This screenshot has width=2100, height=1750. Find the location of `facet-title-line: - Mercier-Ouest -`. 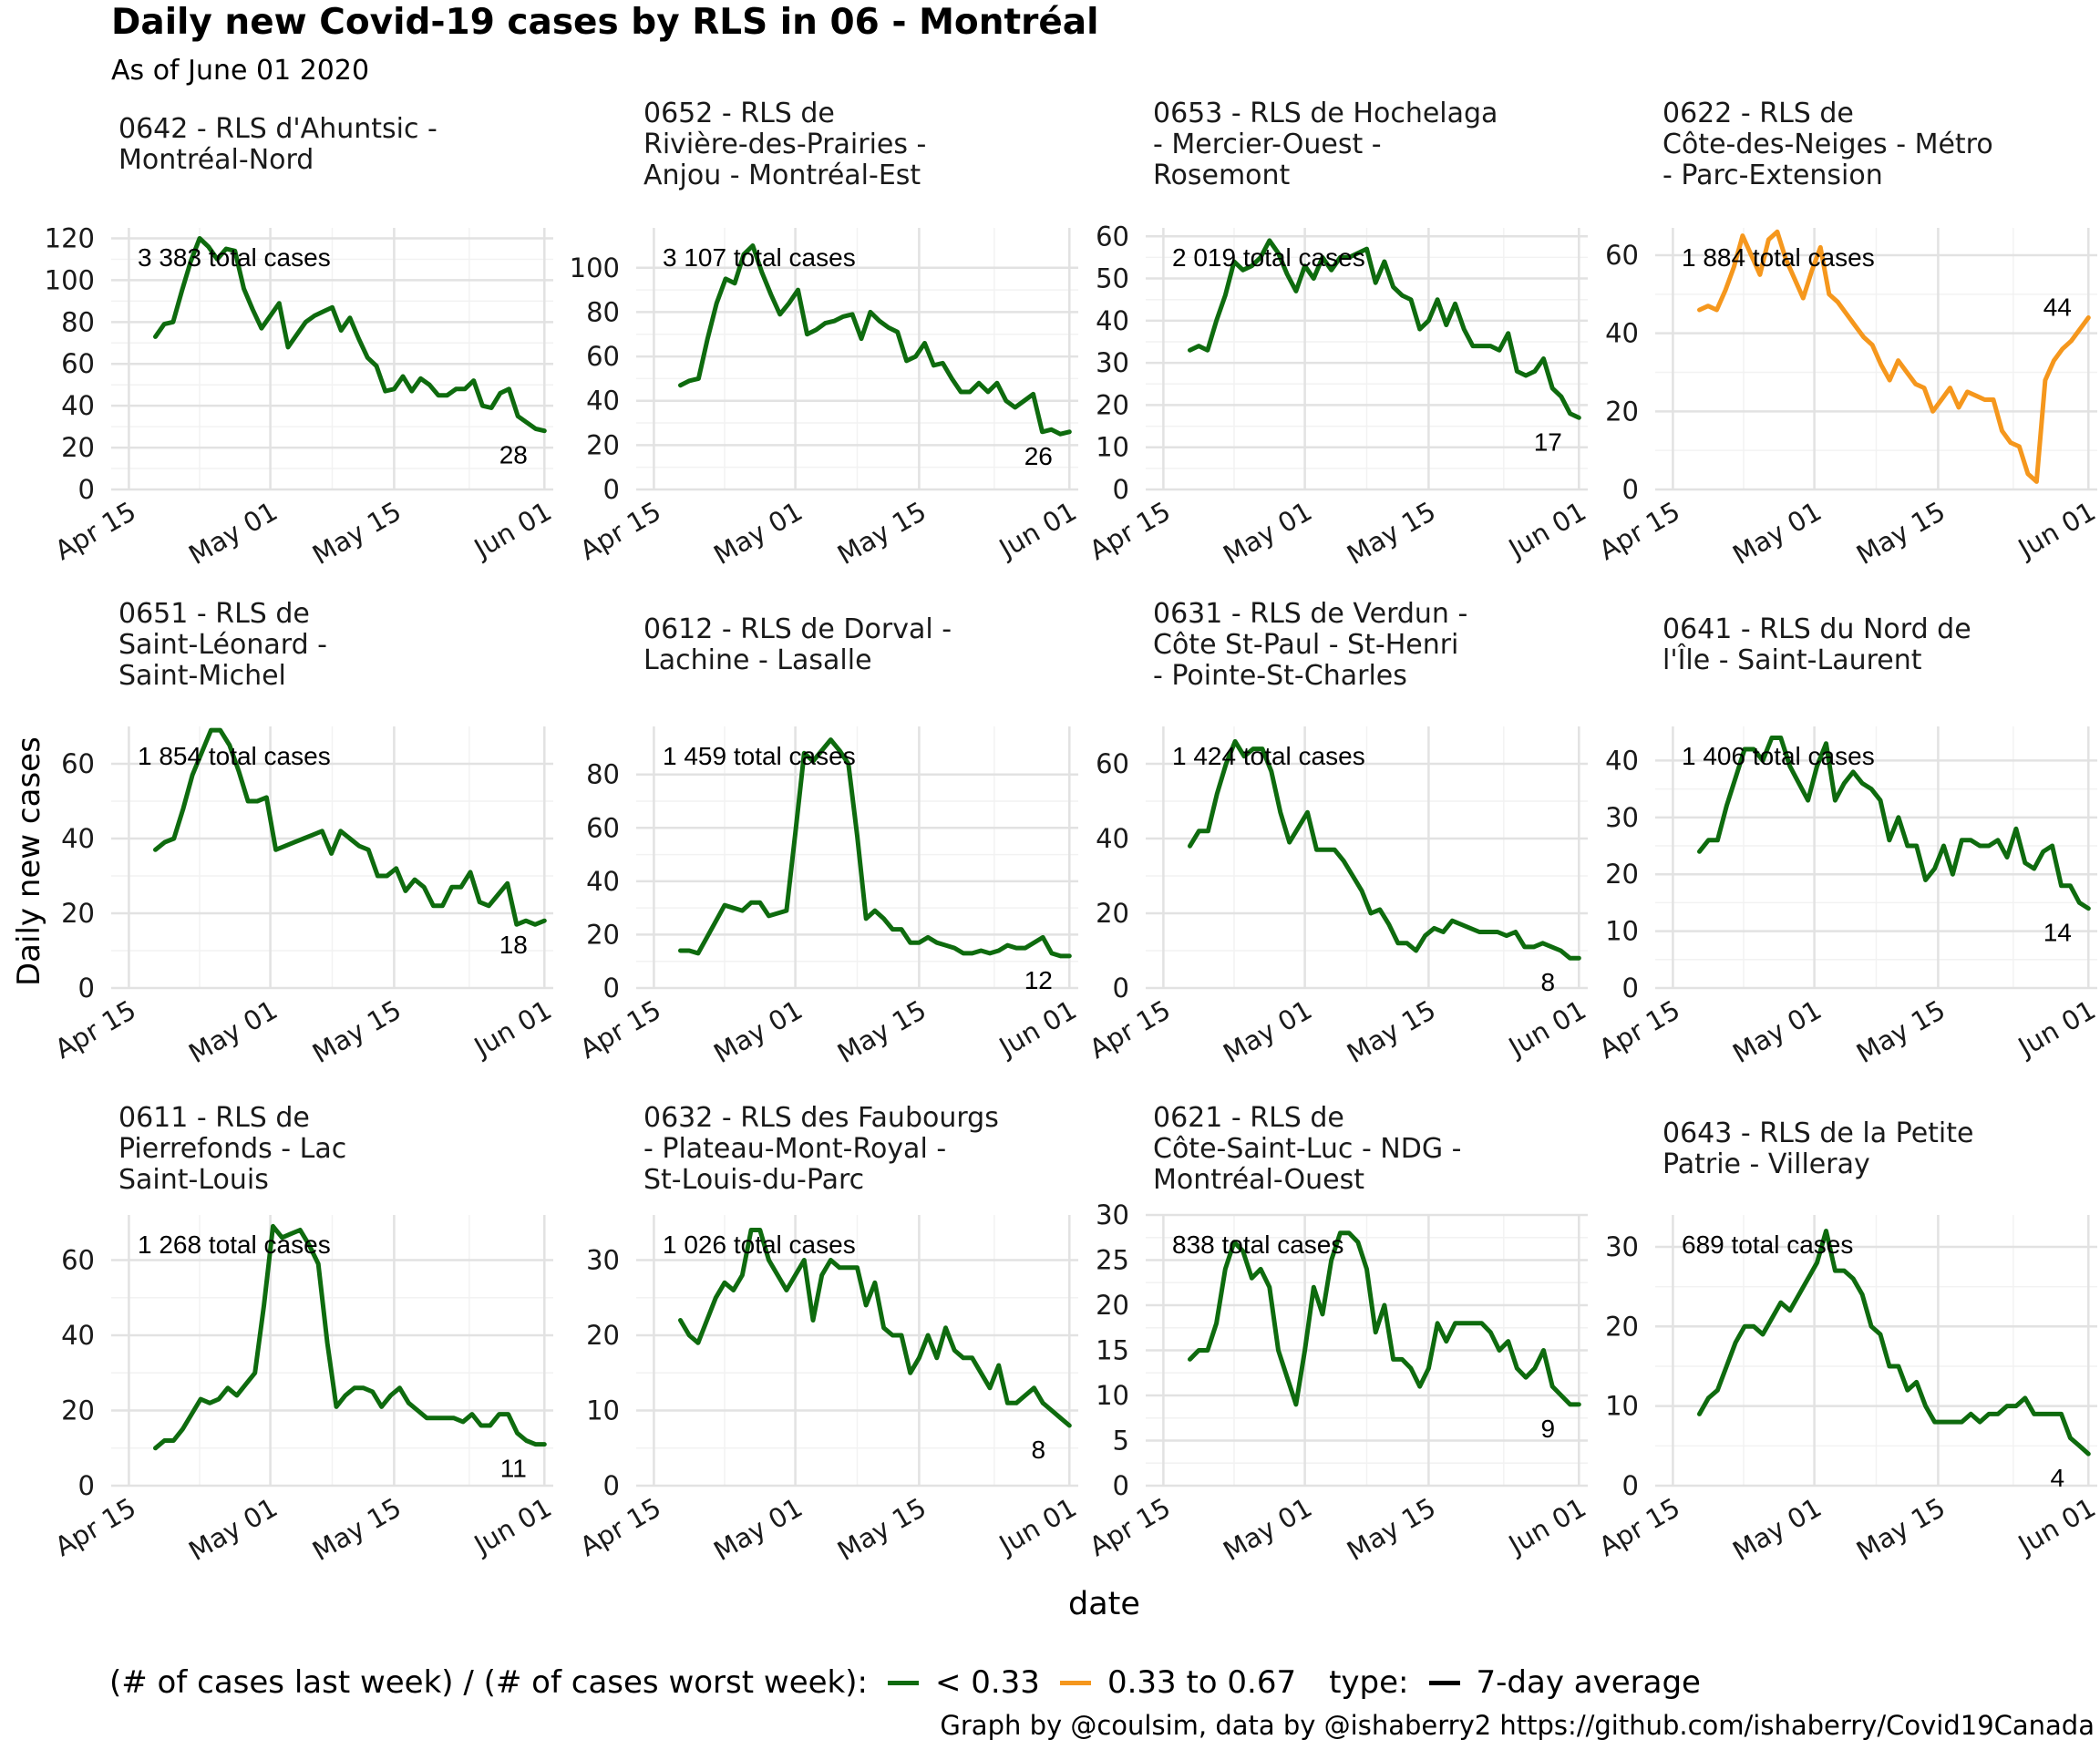

facet-title-line: - Mercier-Ouest - is located at coordinates (1268, 145).